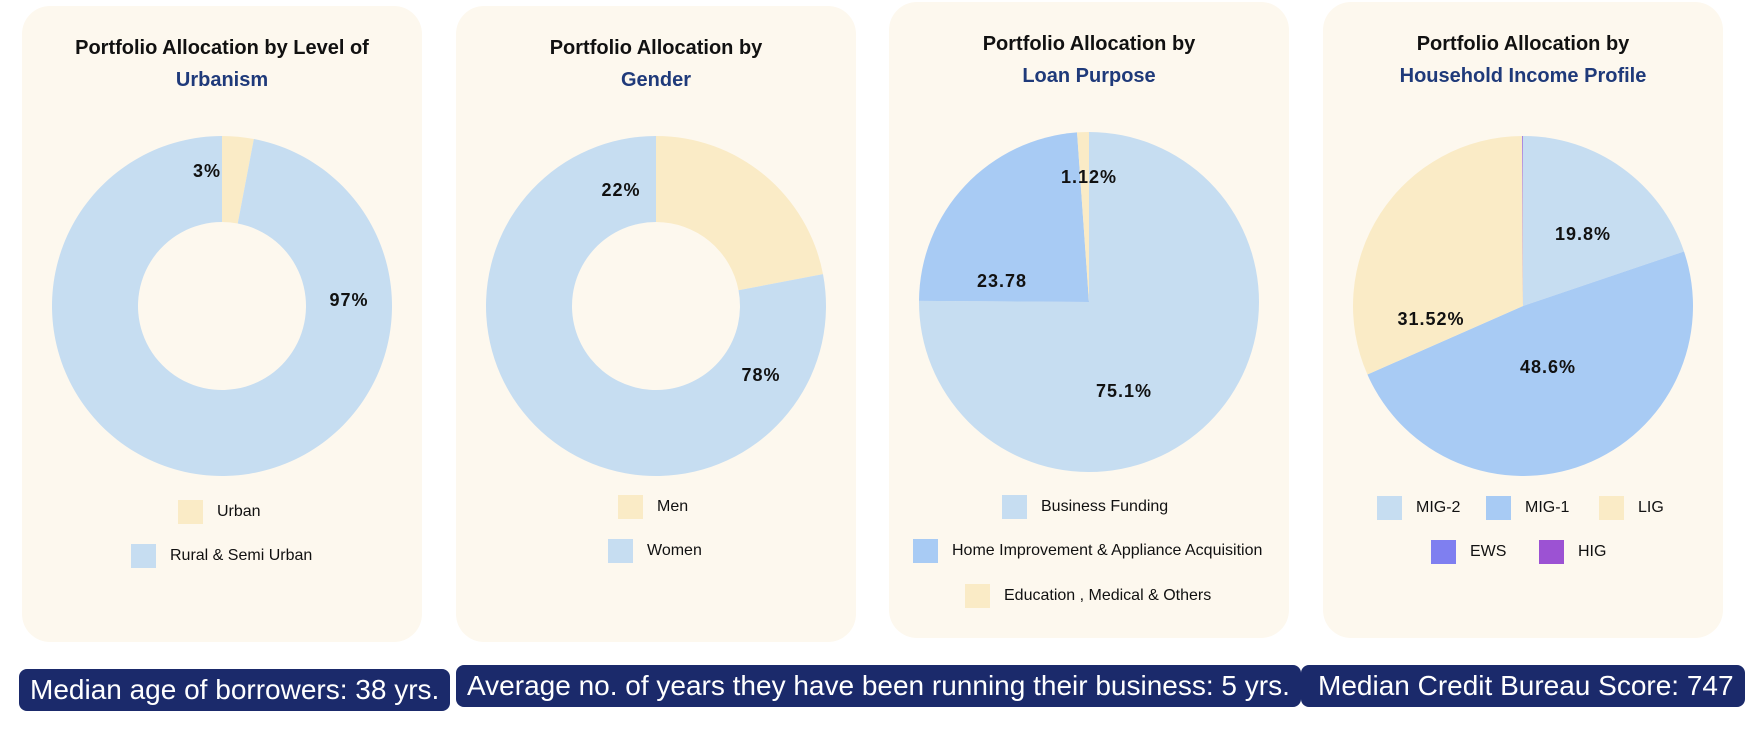 This screenshot has width=1746, height=731. I want to click on slice-urban, so click(238, 180).